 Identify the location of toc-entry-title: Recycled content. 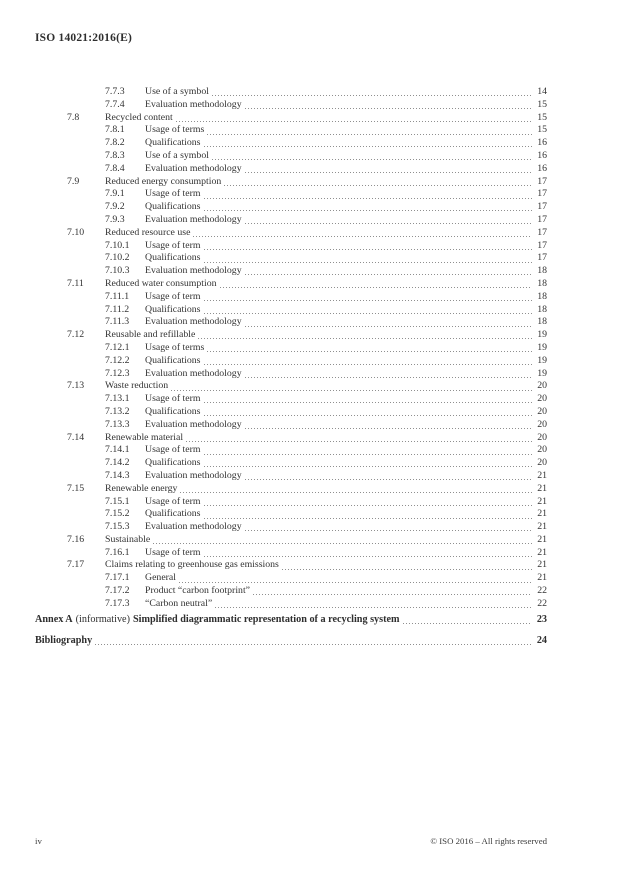
(139, 117).